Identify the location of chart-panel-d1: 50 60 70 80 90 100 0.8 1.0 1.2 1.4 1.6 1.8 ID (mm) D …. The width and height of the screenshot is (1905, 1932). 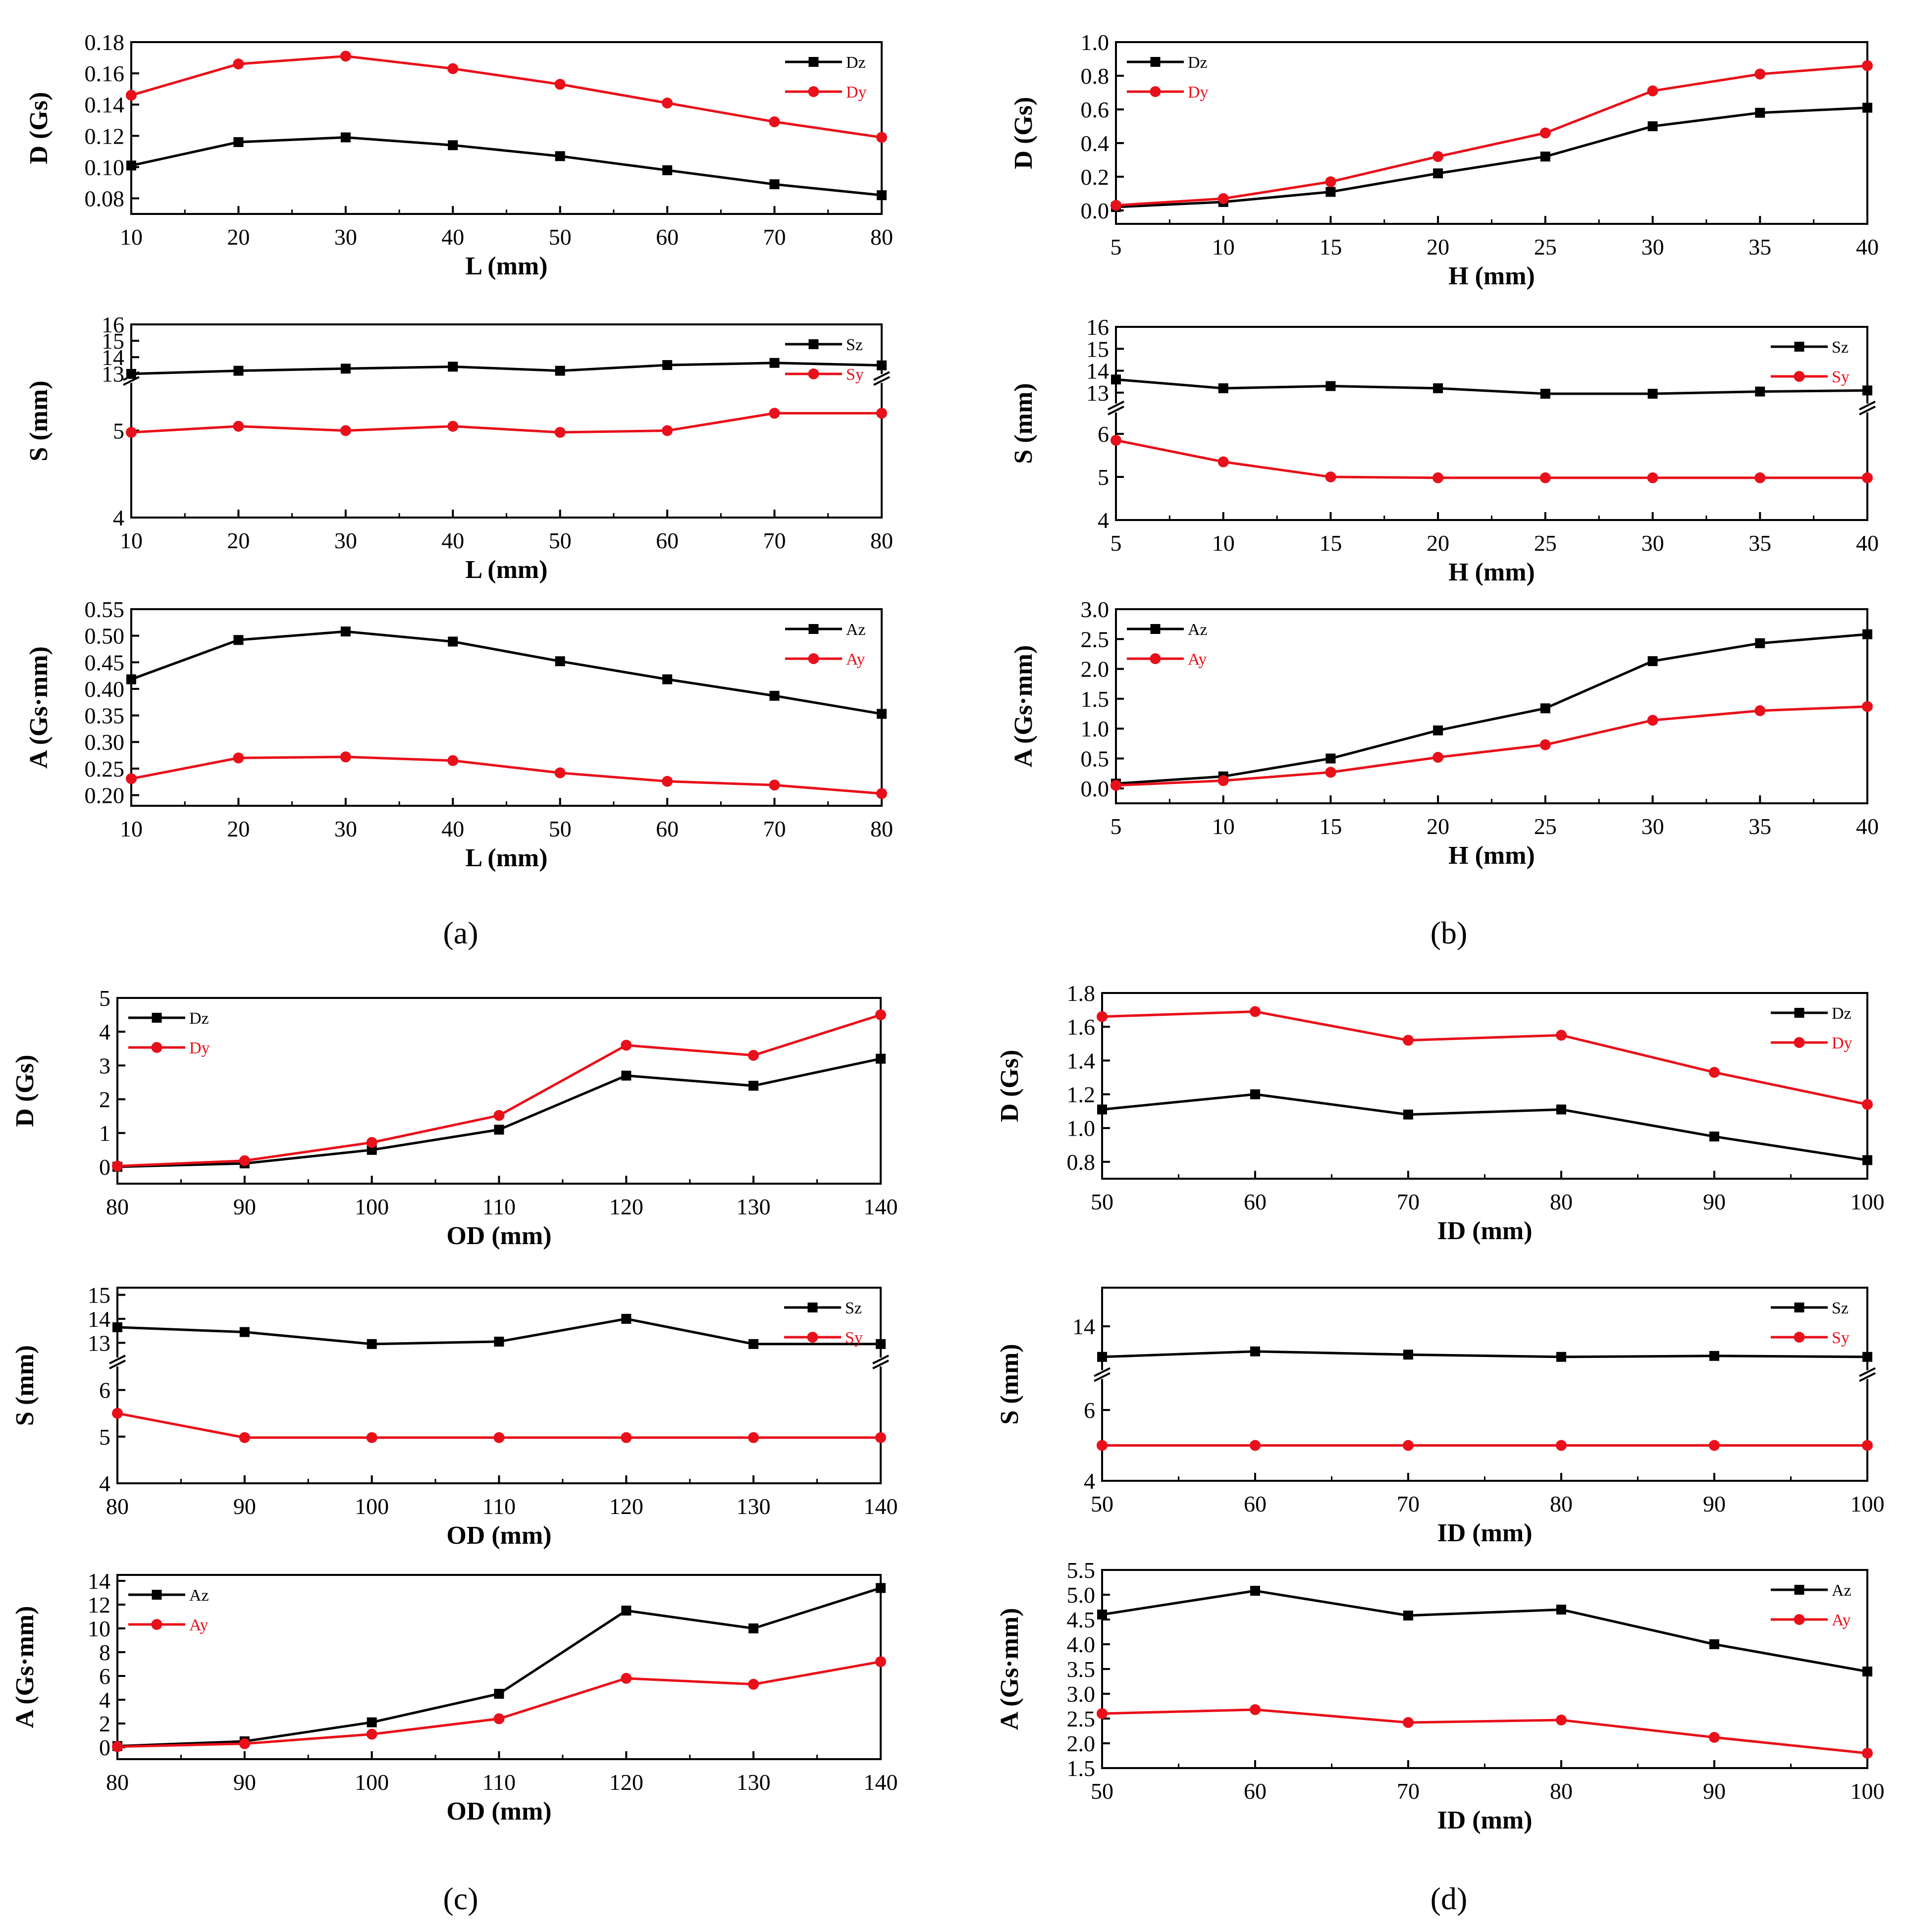
(1440, 1113).